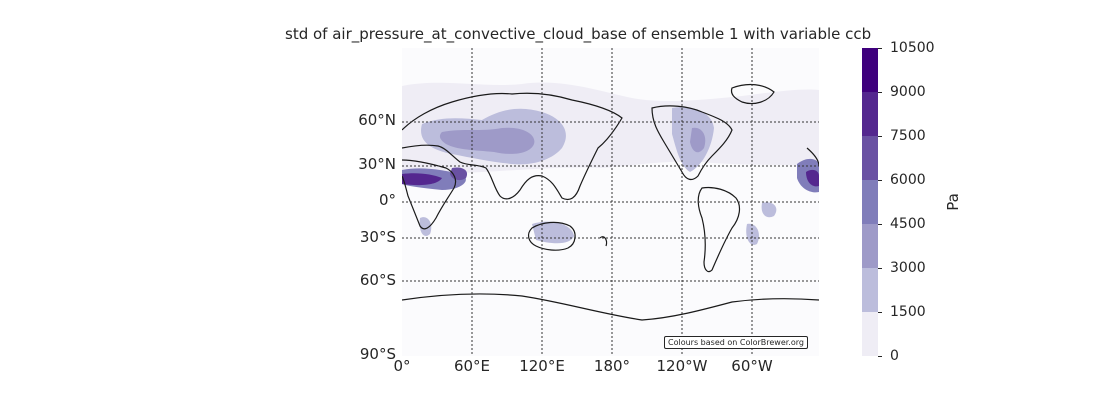  I want to click on colorbrewer-credit: Colours based on ColorBrewer.org, so click(736, 342).